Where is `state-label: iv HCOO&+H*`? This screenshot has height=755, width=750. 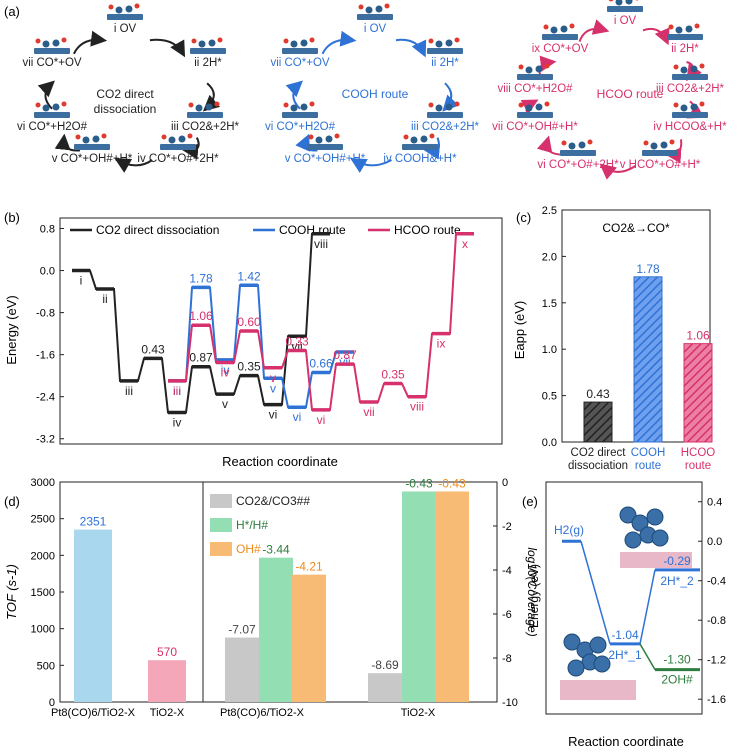
state-label: iv HCOO&+H* is located at coordinates (690, 127).